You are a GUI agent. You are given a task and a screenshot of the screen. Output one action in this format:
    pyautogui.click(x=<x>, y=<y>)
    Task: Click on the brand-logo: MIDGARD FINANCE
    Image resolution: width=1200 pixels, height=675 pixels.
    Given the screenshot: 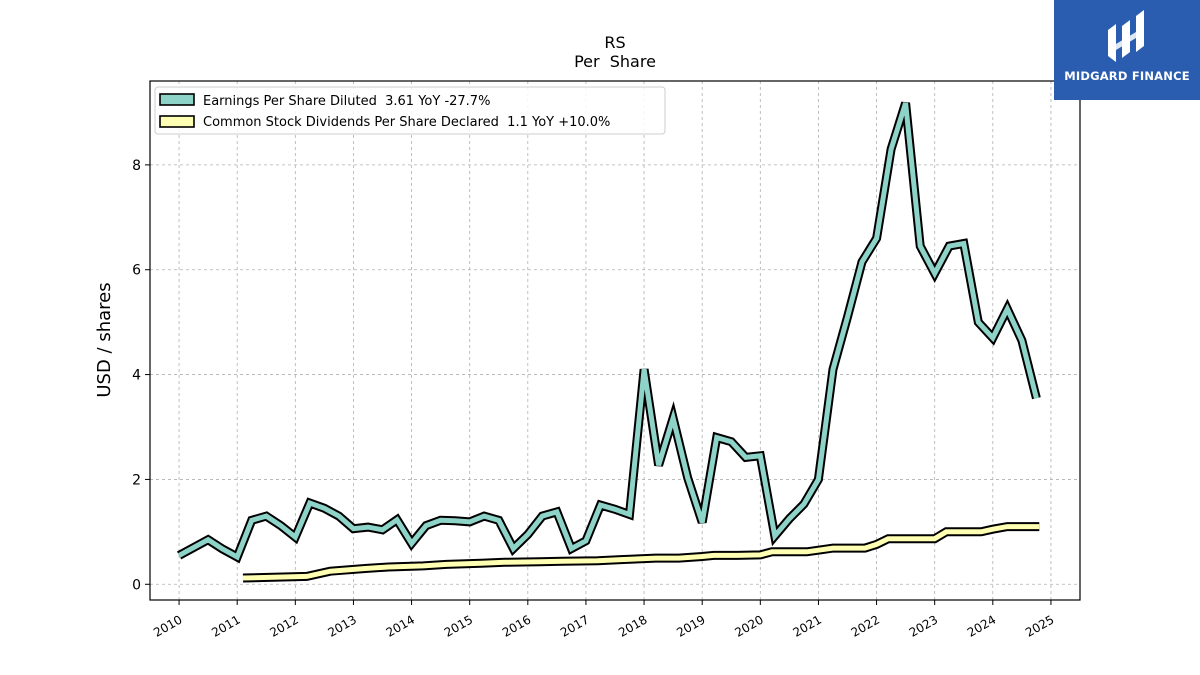 What is the action you would take?
    pyautogui.click(x=1127, y=50)
    